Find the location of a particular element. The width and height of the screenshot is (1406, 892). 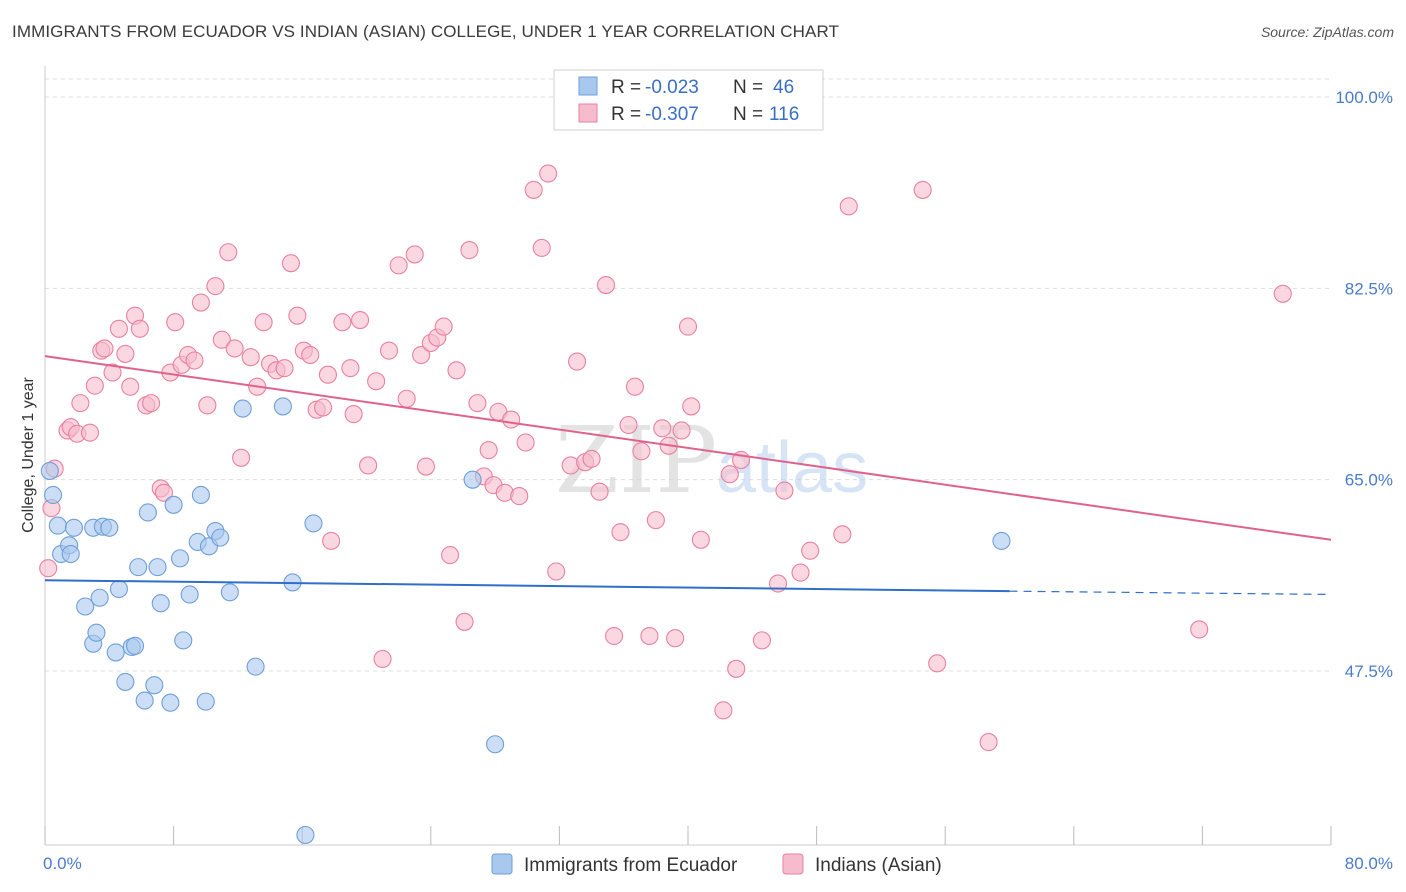

legend-swatch-indian is located at coordinates (588, 113).